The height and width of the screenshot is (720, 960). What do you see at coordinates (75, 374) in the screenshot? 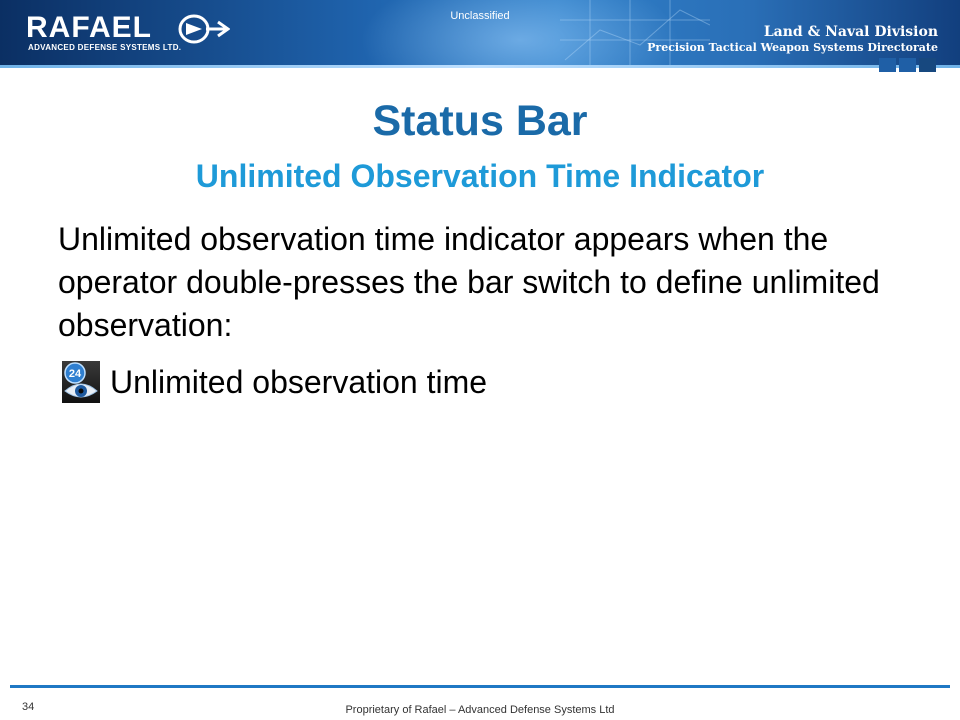
I see `icon-badge-text: 24` at bounding box center [75, 374].